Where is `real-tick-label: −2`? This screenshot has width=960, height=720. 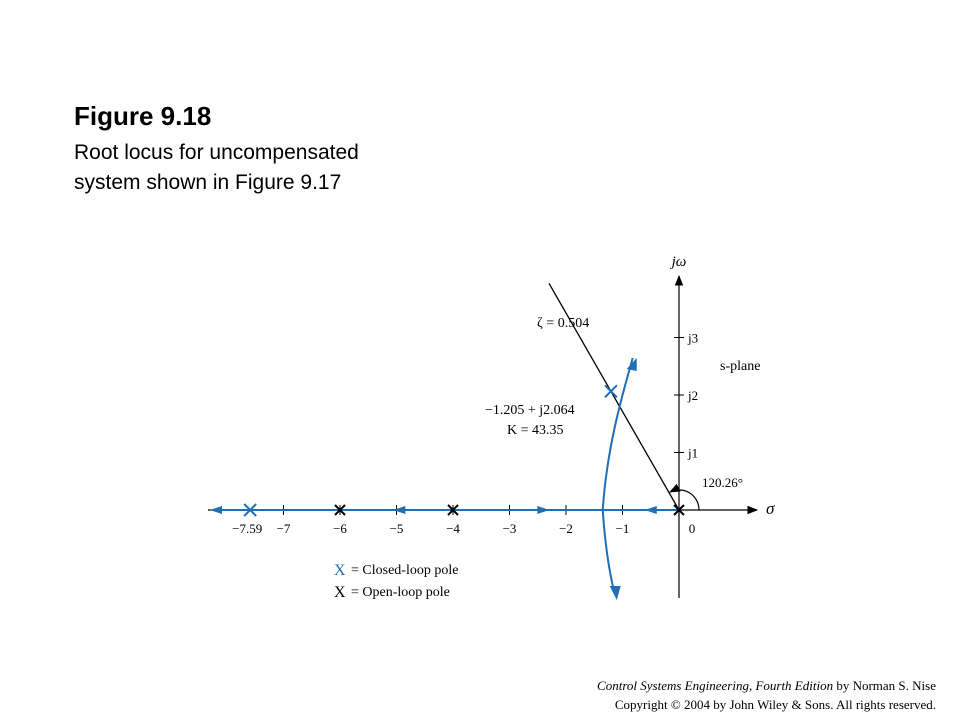 real-tick-label: −2 is located at coordinates (566, 528).